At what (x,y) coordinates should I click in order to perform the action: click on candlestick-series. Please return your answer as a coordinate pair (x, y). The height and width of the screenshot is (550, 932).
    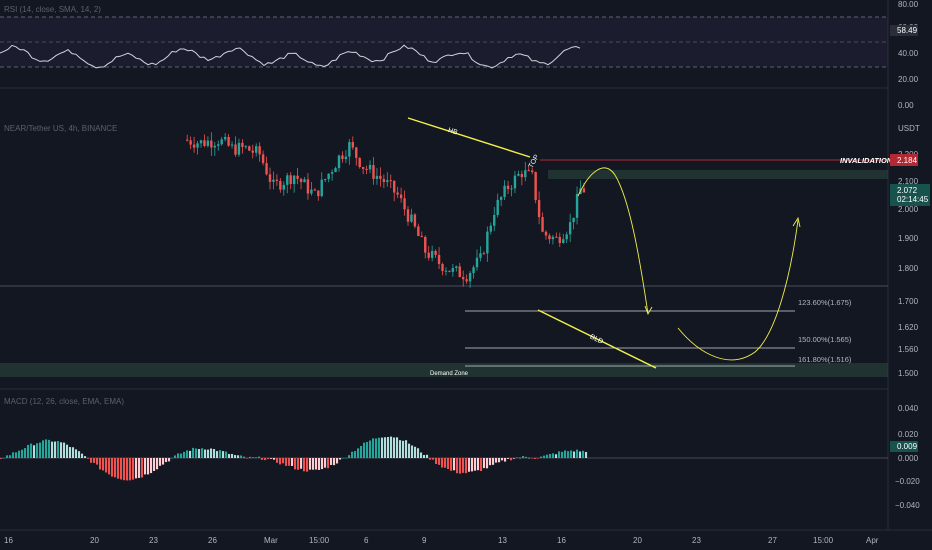
    Looking at the image, I should click on (386, 210).